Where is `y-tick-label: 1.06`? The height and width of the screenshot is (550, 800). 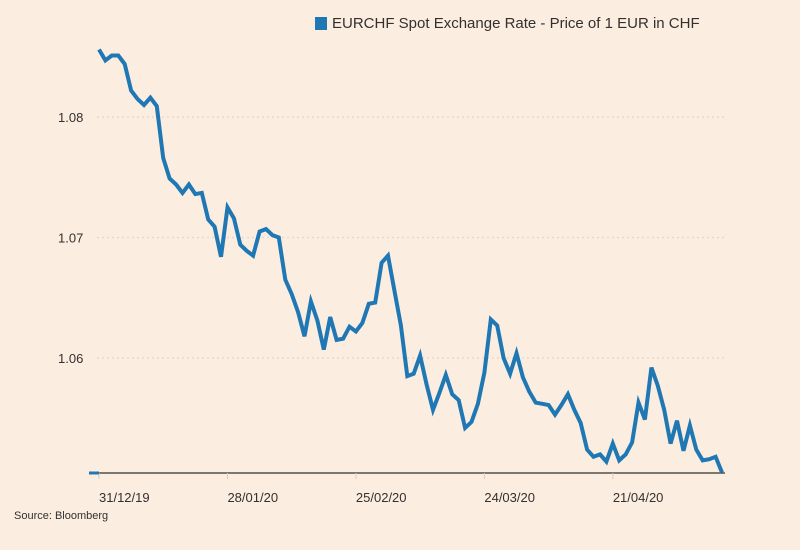 y-tick-label: 1.06 is located at coordinates (70, 358).